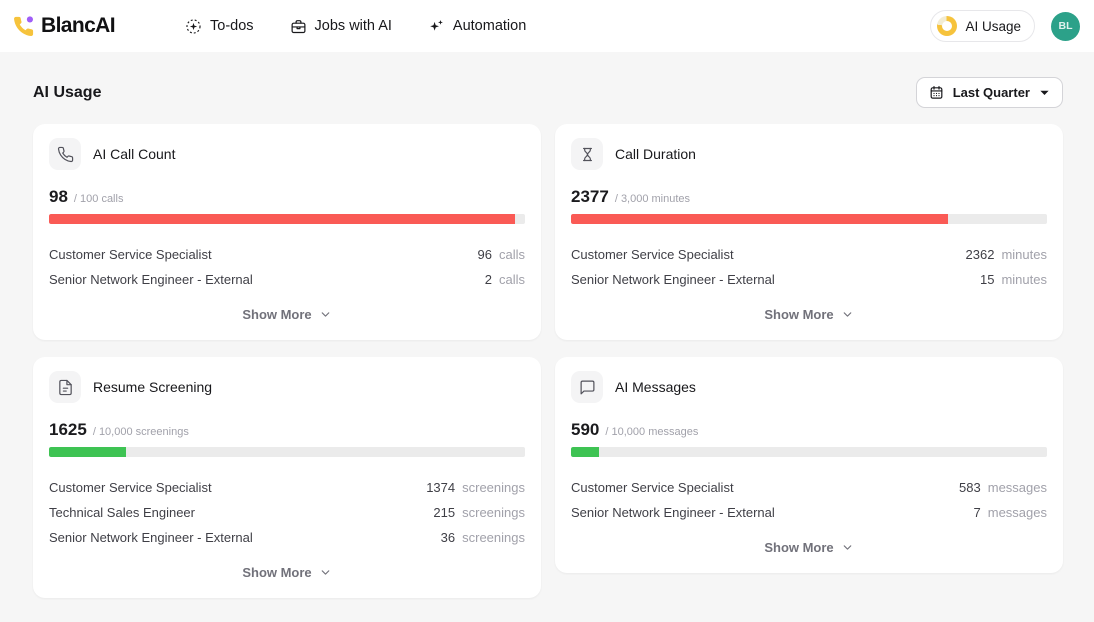  I want to click on row-unit: calls, so click(511, 279).